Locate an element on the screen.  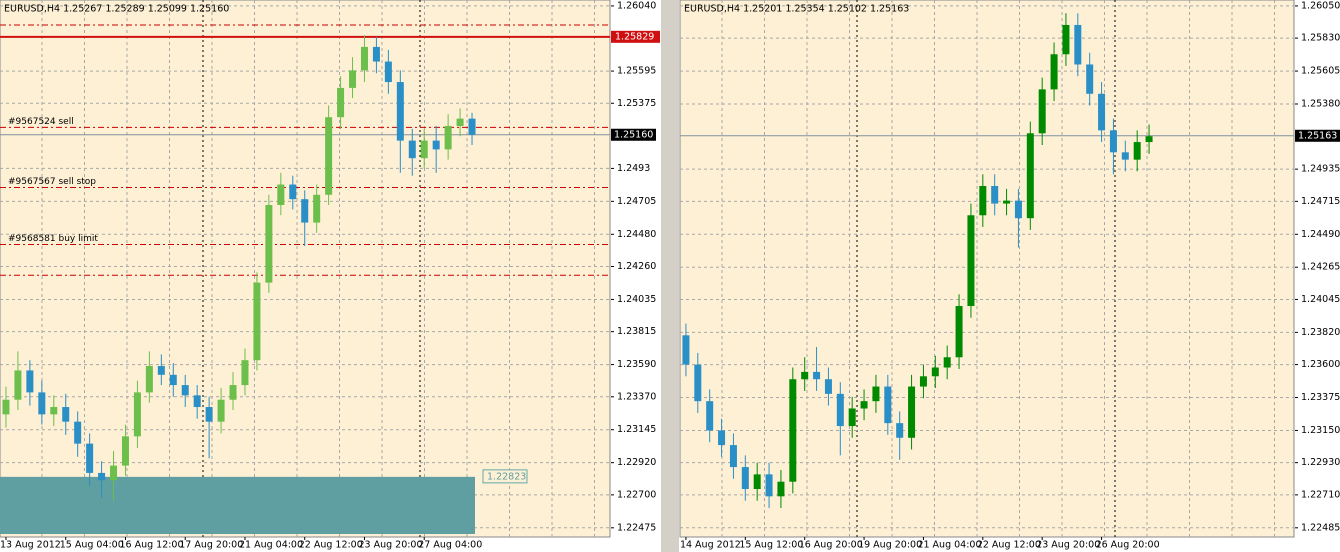
y-tick-label: 1.24935 is located at coordinates (1320, 169).